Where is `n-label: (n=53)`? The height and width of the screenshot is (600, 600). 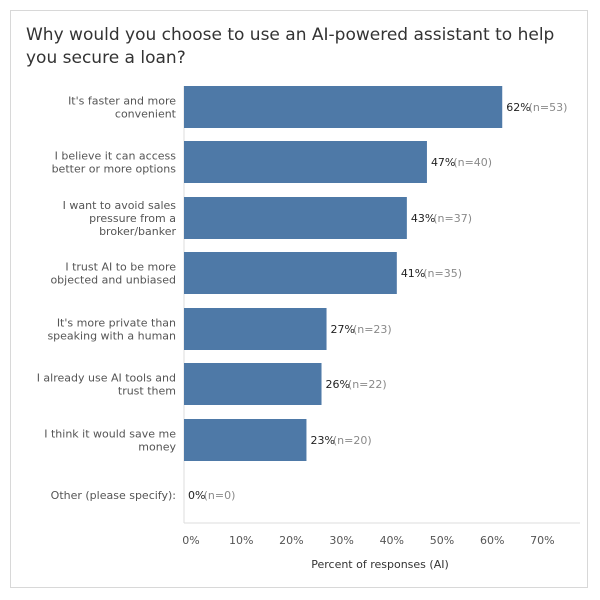 n-label: (n=53) is located at coordinates (548, 107).